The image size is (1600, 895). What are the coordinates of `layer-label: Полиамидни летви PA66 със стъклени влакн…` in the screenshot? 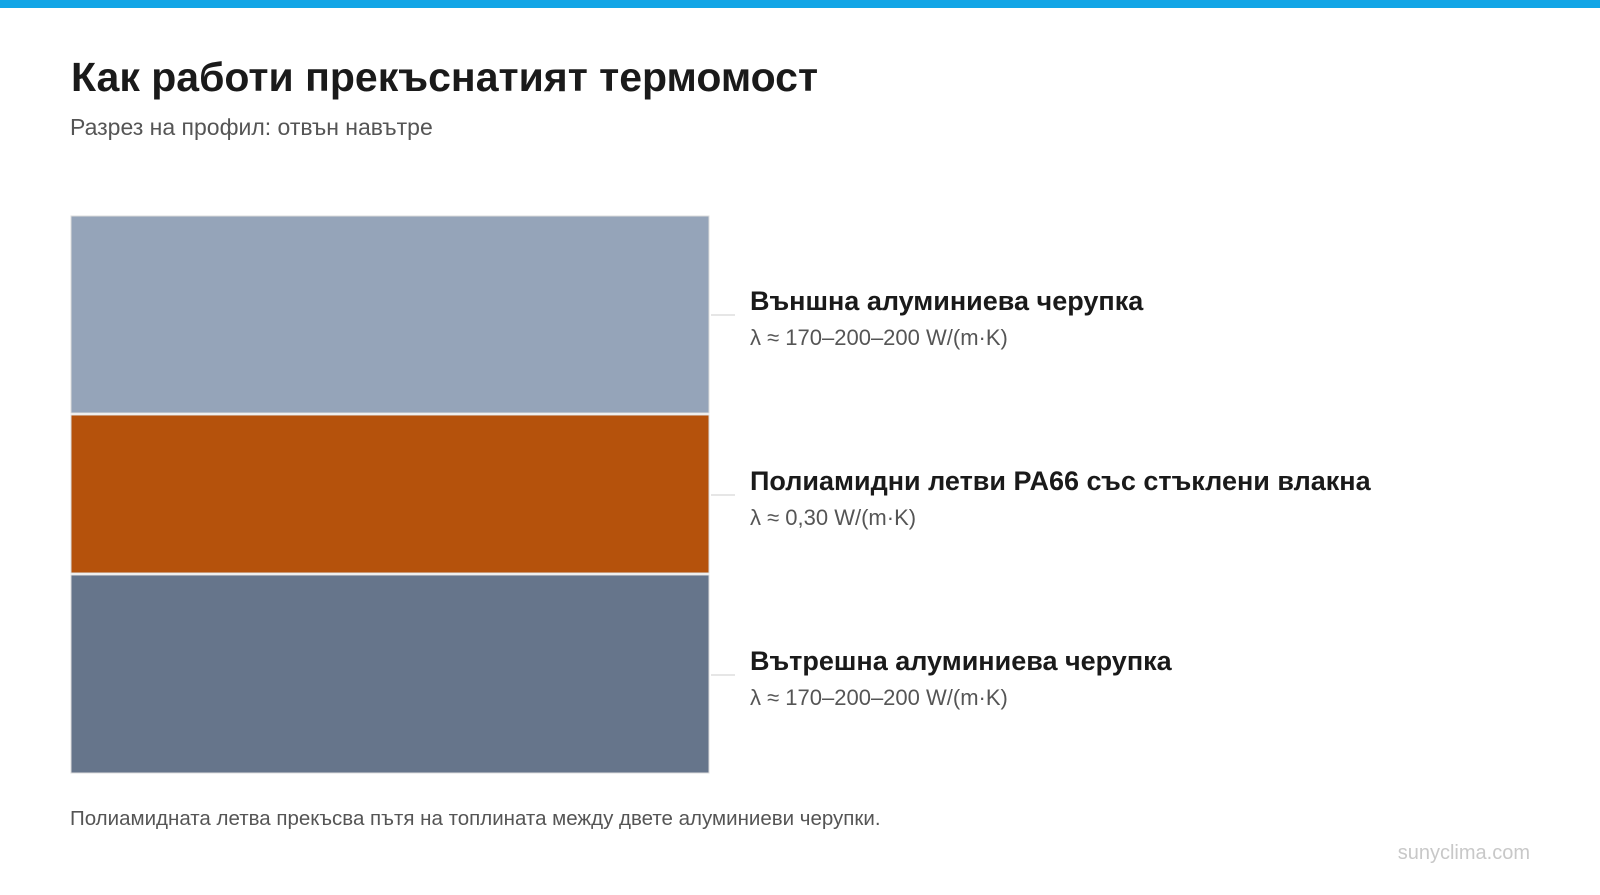 It's located at (1061, 481).